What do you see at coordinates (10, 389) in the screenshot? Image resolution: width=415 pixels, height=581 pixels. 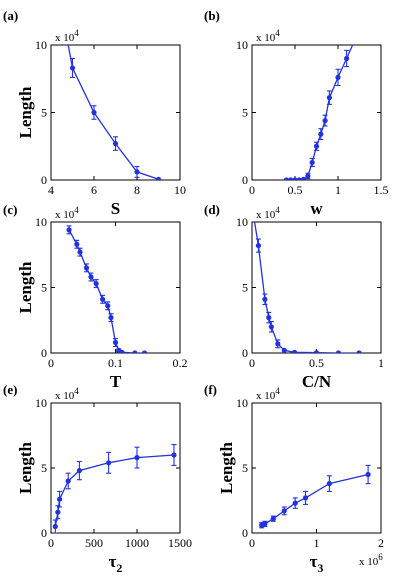 I see `panel-label: (e)` at bounding box center [10, 389].